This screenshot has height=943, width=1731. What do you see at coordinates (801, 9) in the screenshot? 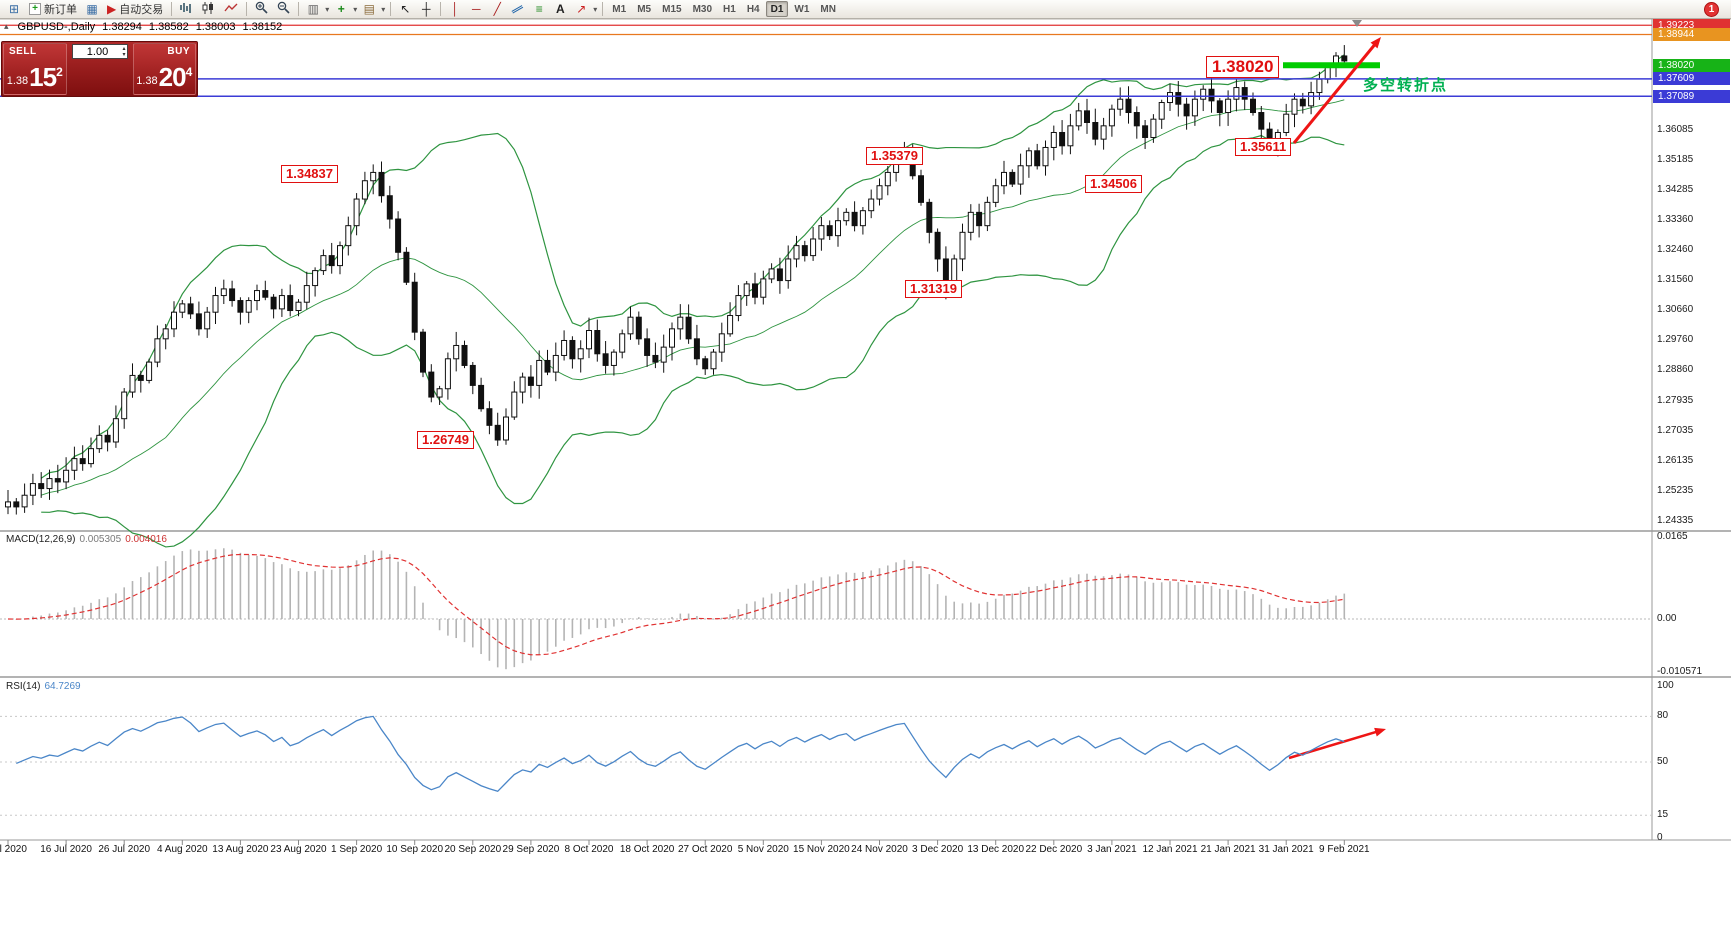
I see `timeframe-w1-button: W1` at bounding box center [801, 9].